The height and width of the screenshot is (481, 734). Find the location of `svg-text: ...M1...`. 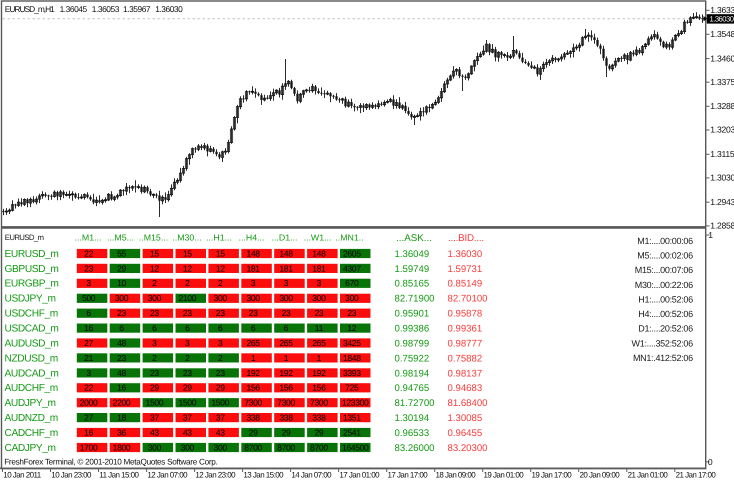

svg-text: ...M1... is located at coordinates (88, 238).